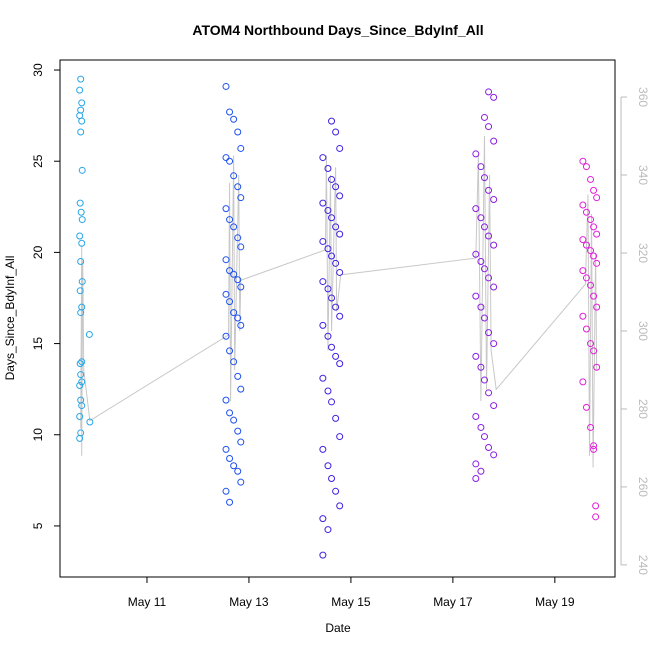  Describe the element at coordinates (38, 252) in the screenshot. I see `y-tick-label: 20` at that location.